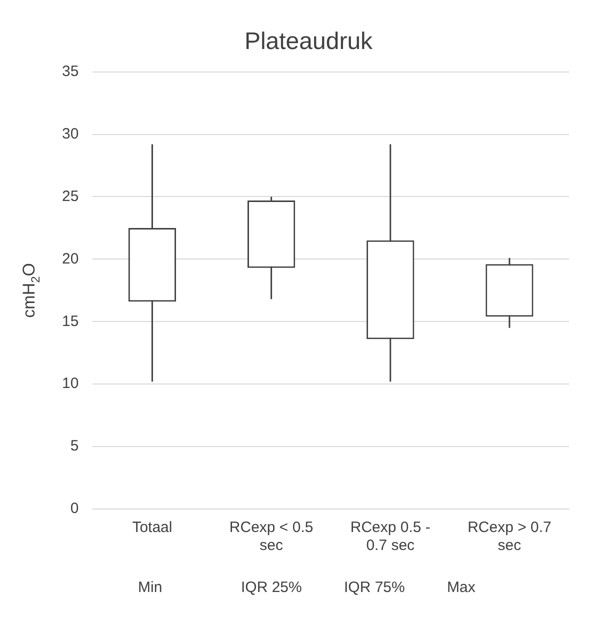 The image size is (597, 618). What do you see at coordinates (70, 71) in the screenshot?
I see `y-tick-label: 35` at bounding box center [70, 71].